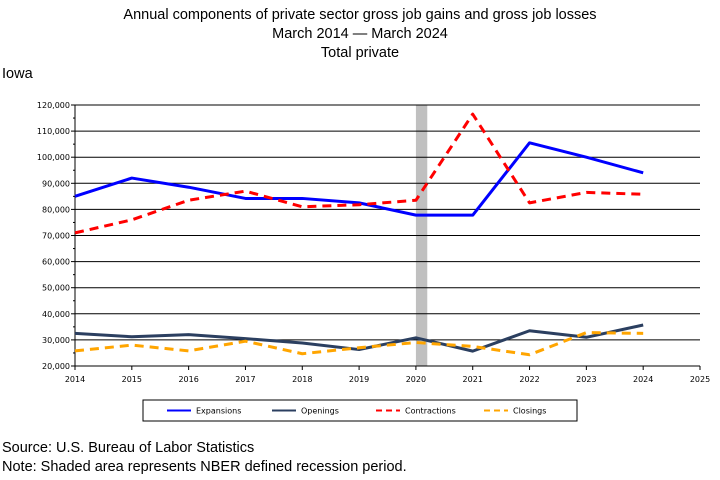 The height and width of the screenshot is (480, 720). Describe the element at coordinates (53, 105) in the screenshot. I see `y-tick-label: 120,000` at that location.